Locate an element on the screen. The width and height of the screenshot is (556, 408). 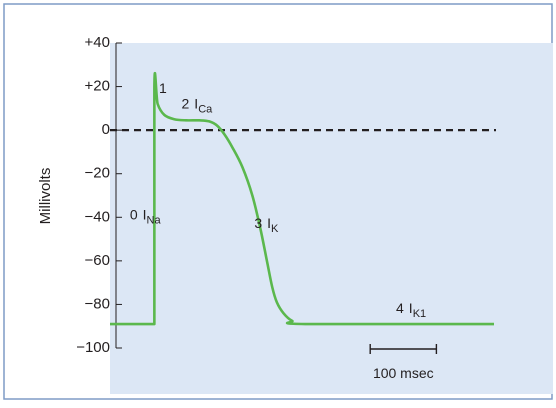
annotation-number: 3 is located at coordinates (258, 223).